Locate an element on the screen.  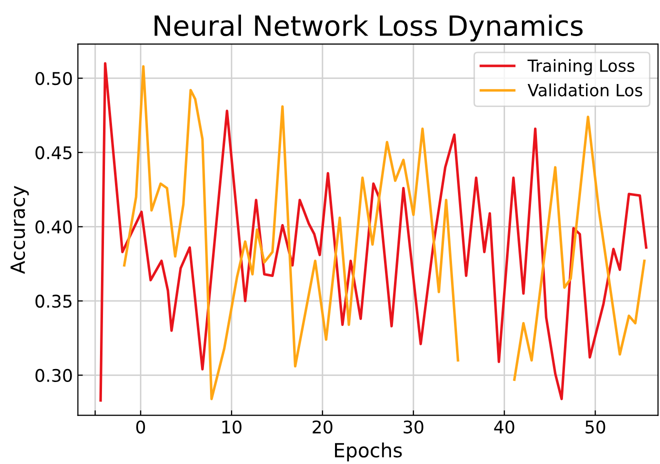
y-tick-label: 0.50 is located at coordinates (54, 79).